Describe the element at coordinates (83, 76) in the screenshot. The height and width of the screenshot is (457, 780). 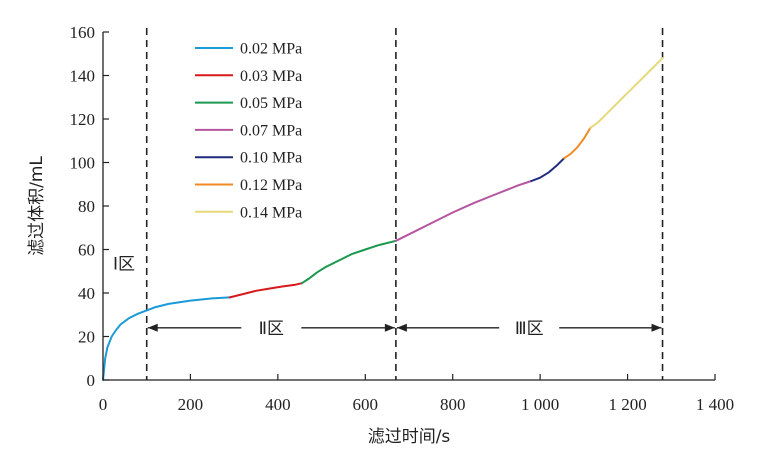
I see `y-tick-label: 140` at that location.